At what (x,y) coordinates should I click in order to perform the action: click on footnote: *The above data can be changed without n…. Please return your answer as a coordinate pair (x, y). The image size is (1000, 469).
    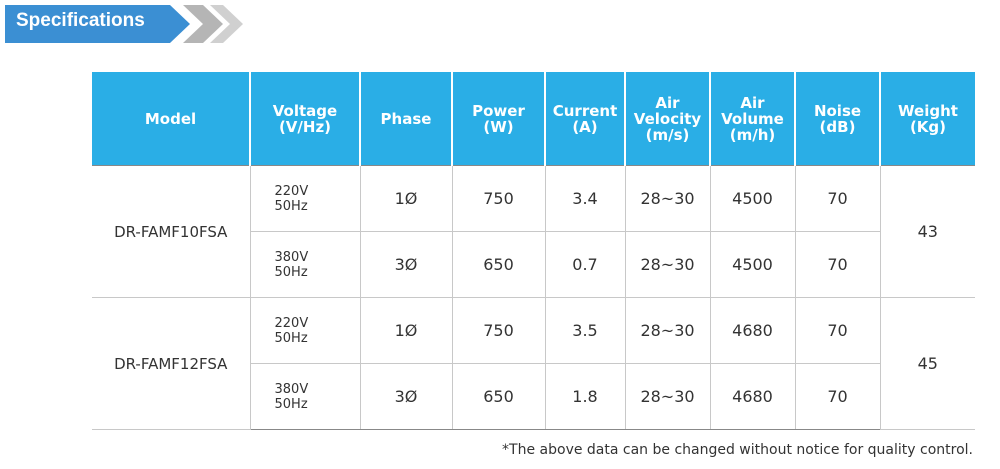
    Looking at the image, I should click on (737, 450).